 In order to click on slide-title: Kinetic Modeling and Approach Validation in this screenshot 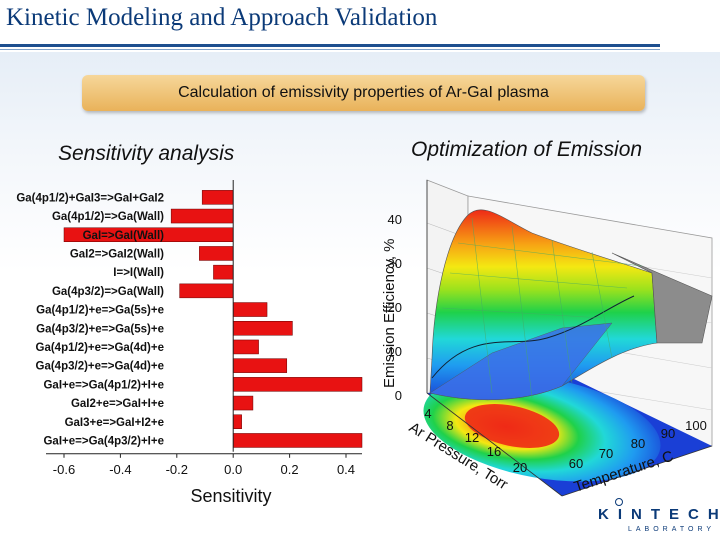, I will do `click(222, 17)`.